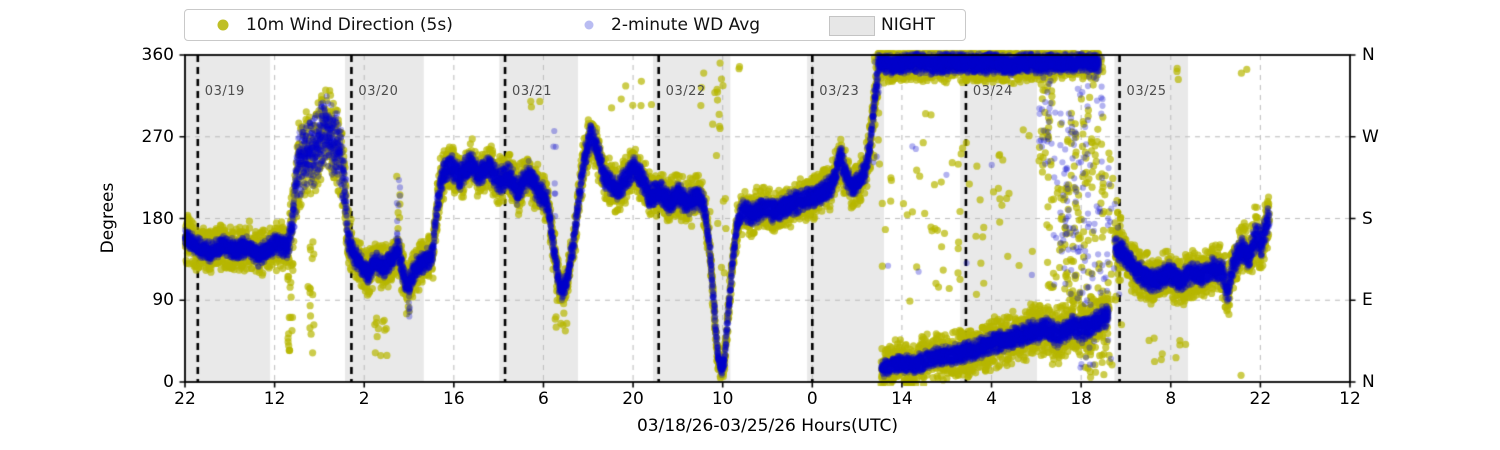  Describe the element at coordinates (633, 399) in the screenshot. I see `x-tick-label: 20` at that location.